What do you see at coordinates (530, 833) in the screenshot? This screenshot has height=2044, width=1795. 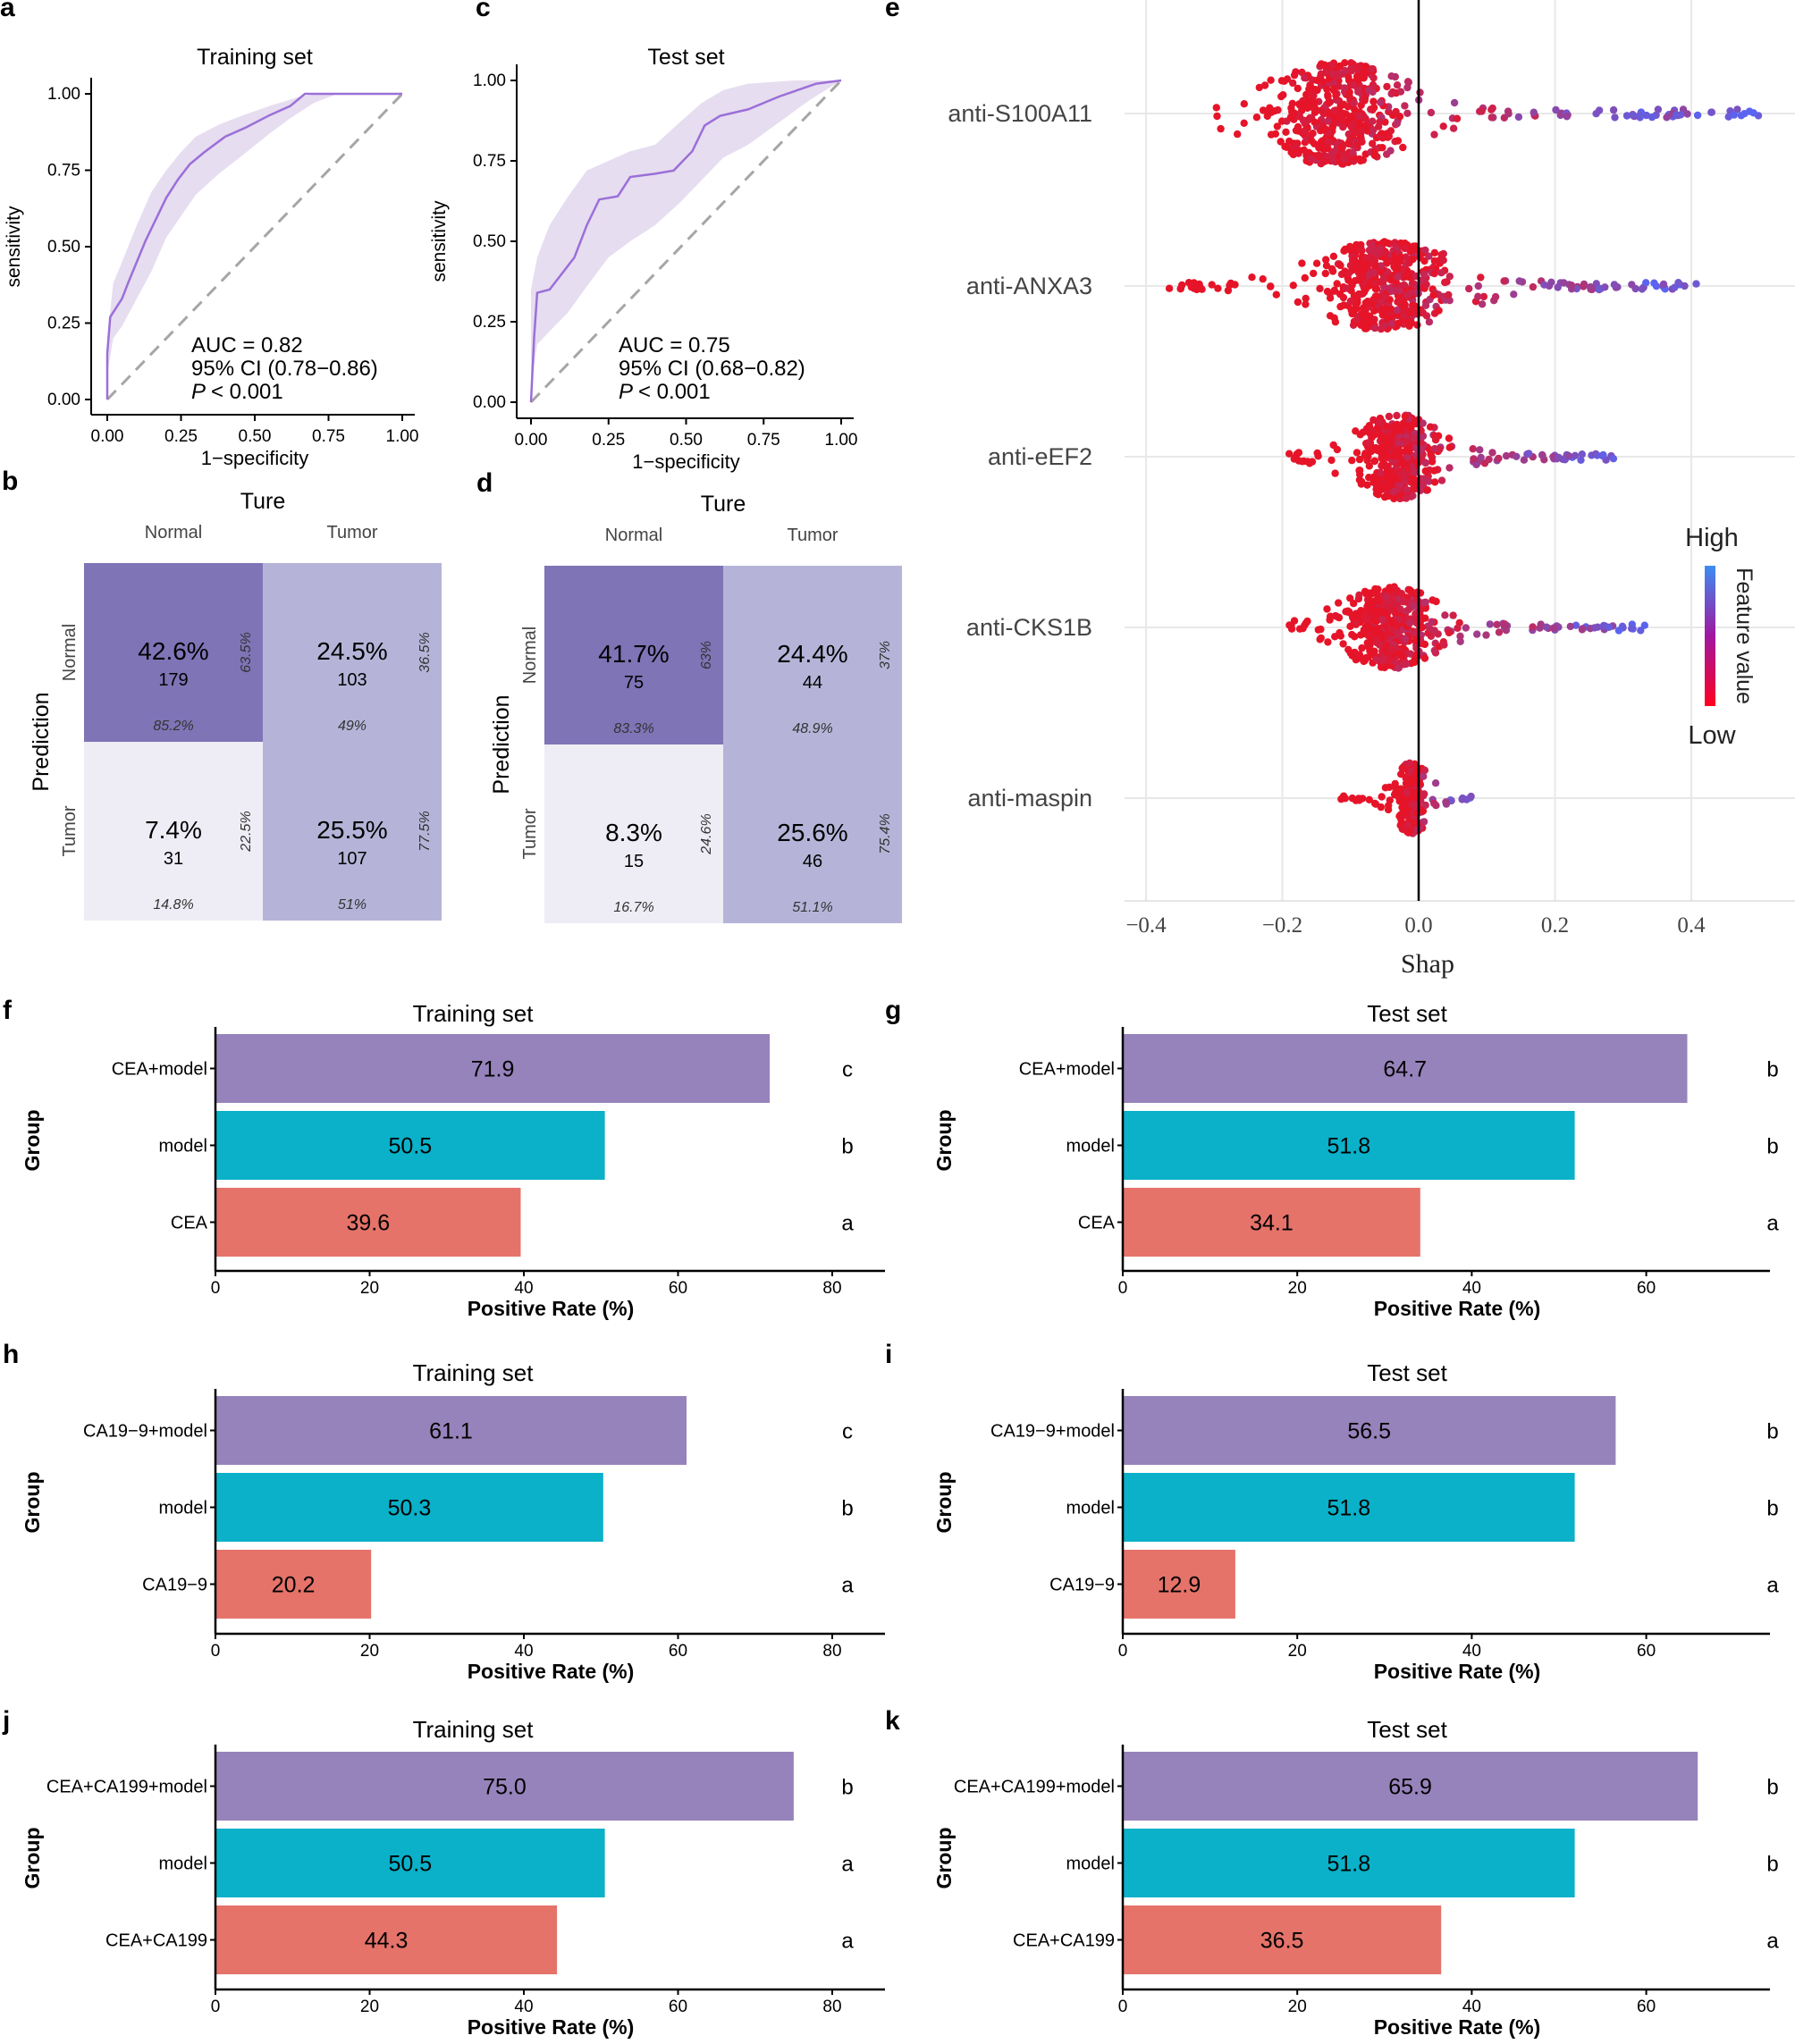 I see `row-label: Tumor` at bounding box center [530, 833].